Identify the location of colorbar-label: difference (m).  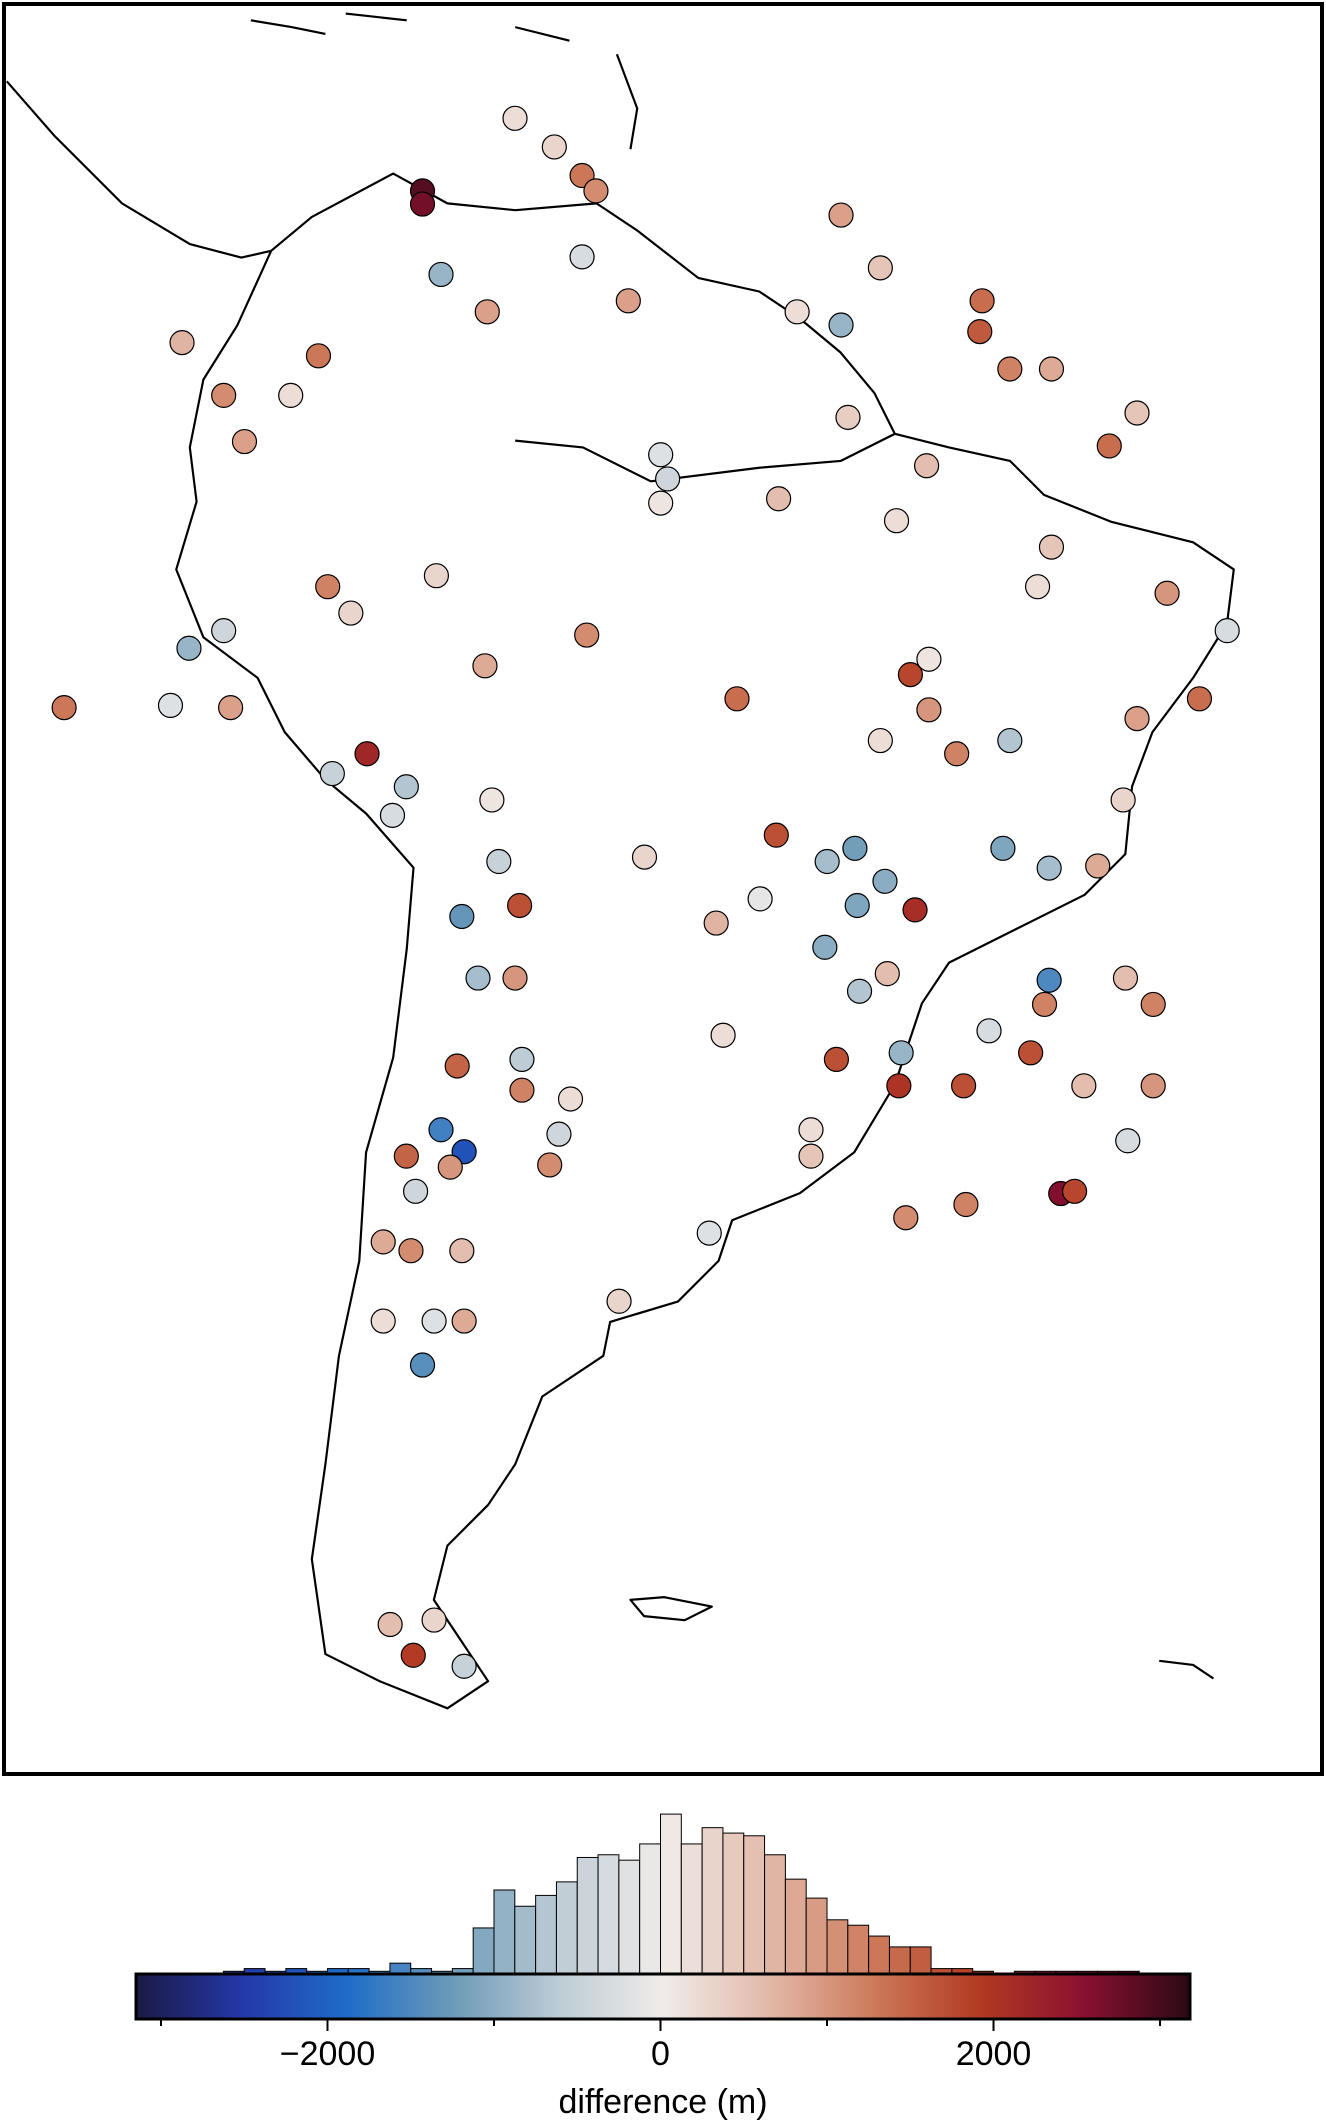
(662, 2102).